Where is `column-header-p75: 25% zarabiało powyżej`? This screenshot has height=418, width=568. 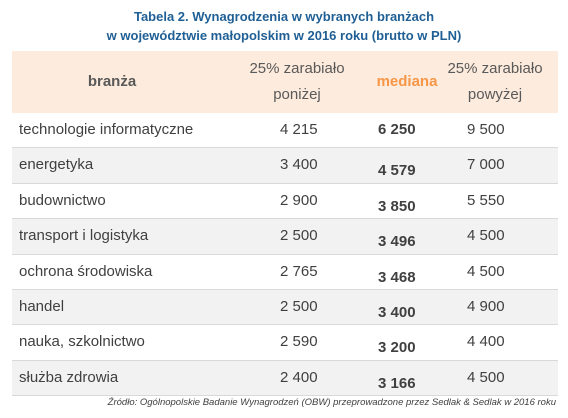
column-header-p75: 25% zarabiało powyżej is located at coordinates (495, 82).